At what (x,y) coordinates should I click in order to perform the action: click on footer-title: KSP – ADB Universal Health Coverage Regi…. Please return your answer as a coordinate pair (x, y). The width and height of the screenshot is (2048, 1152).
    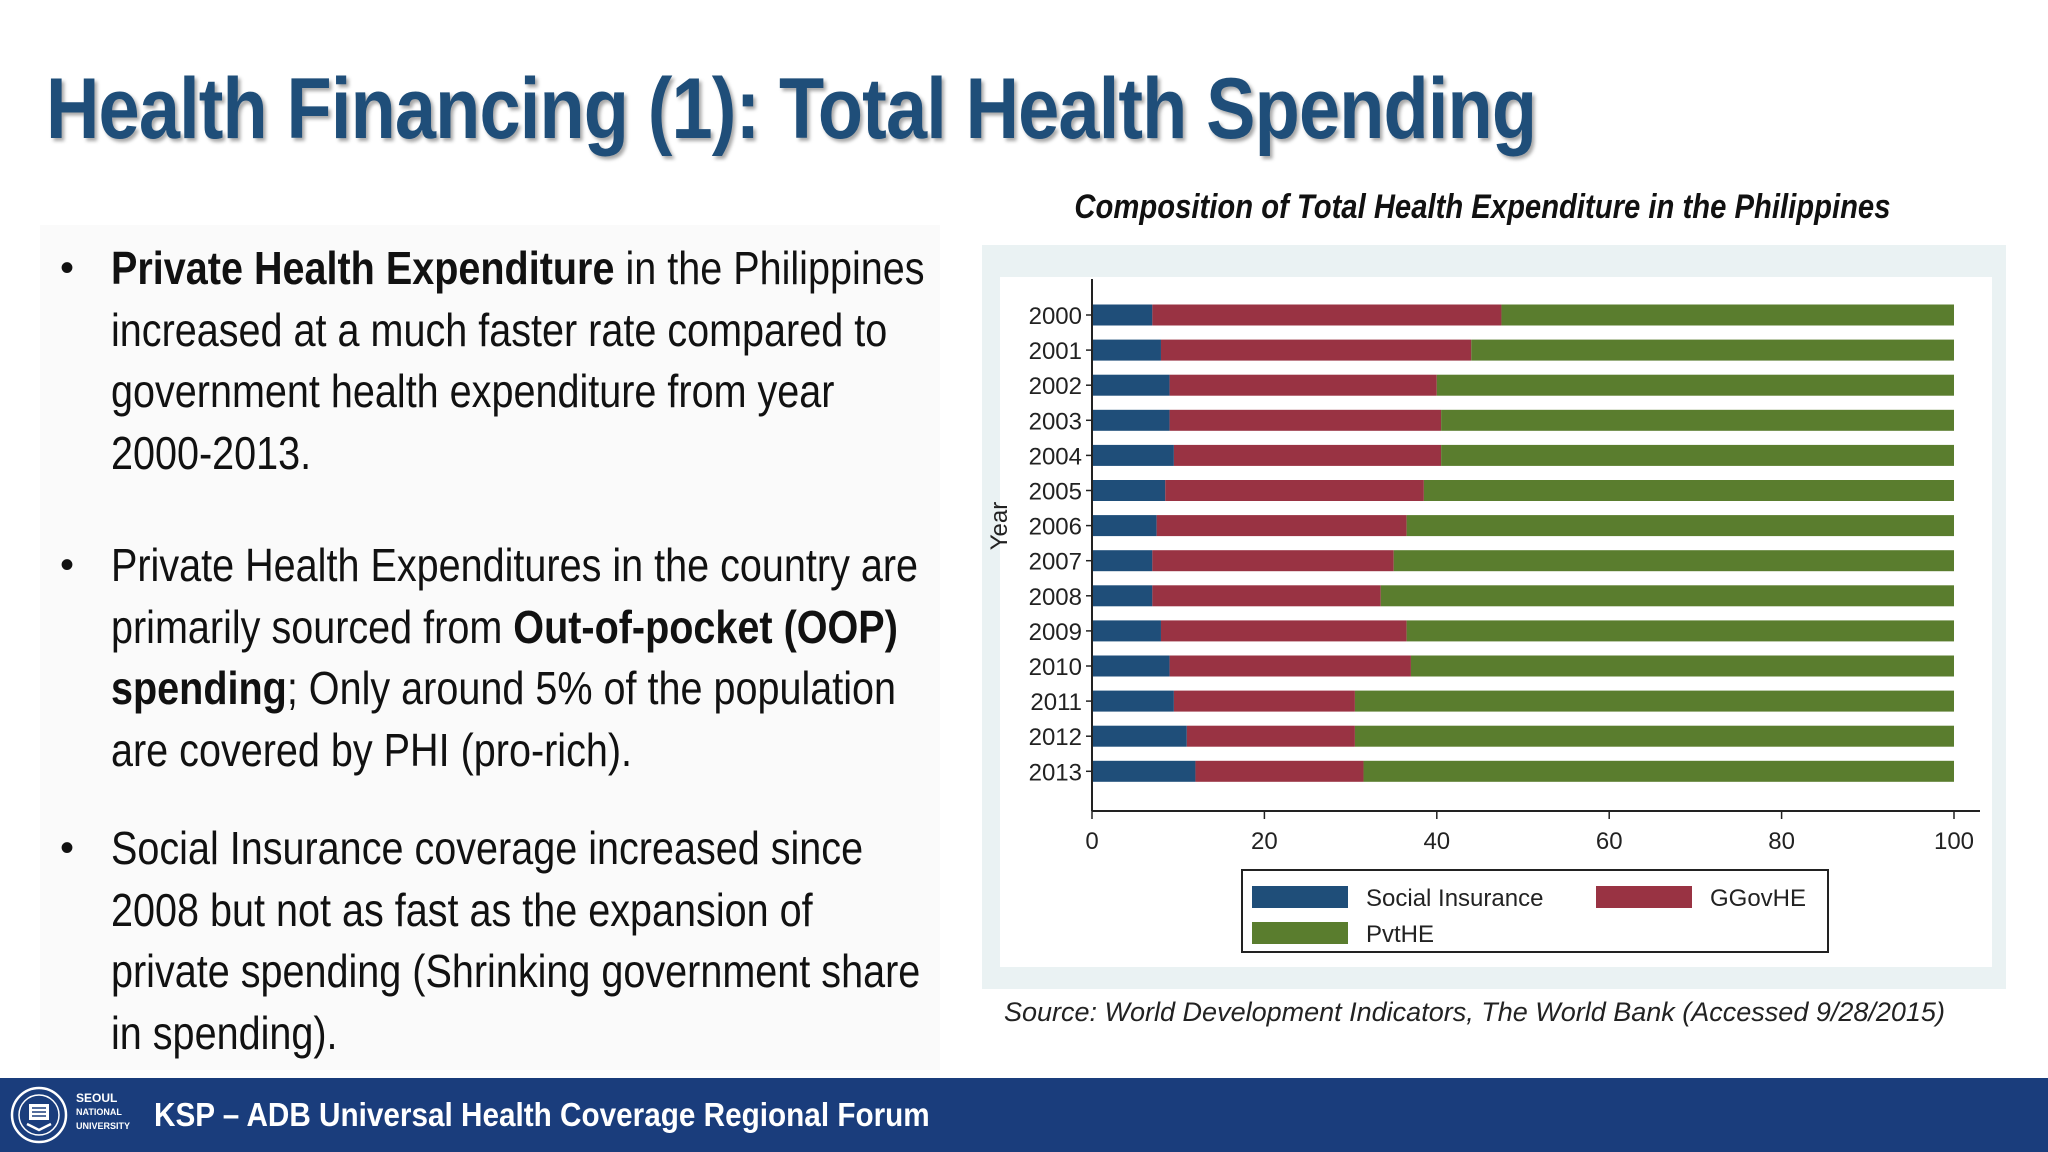
    Looking at the image, I should click on (542, 1114).